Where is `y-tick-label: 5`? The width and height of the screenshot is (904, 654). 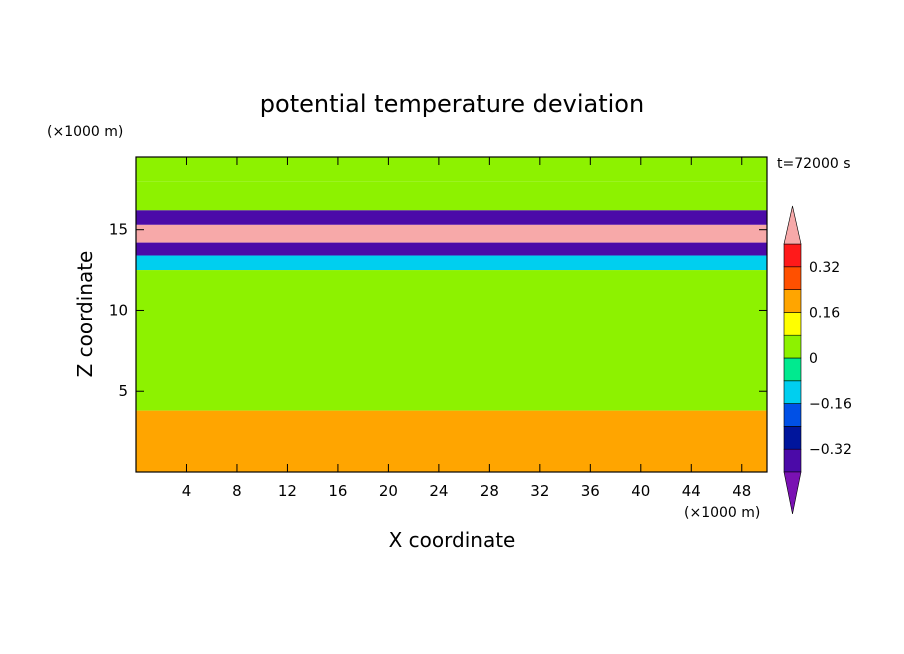 y-tick-label: 5 is located at coordinates (123, 391).